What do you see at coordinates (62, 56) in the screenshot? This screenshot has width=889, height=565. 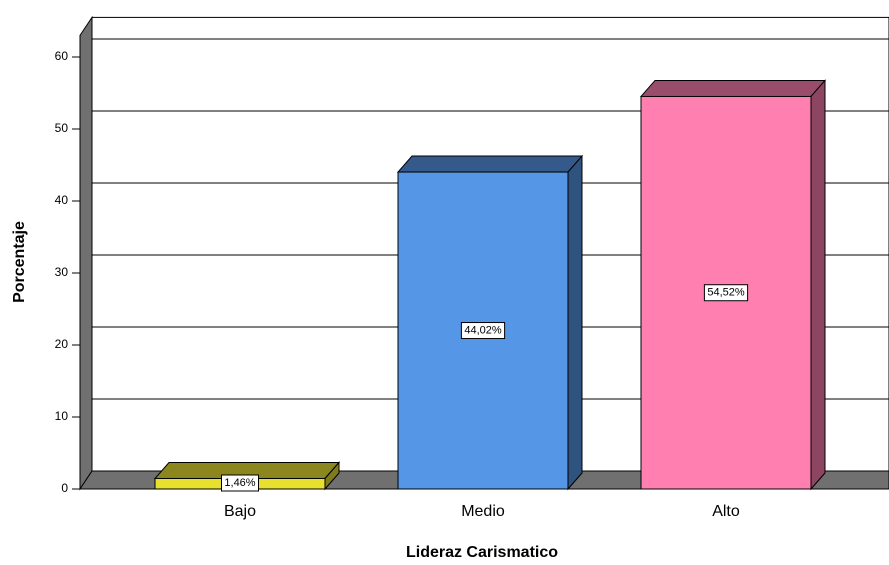 I see `y-tick-label: 60` at bounding box center [62, 56].